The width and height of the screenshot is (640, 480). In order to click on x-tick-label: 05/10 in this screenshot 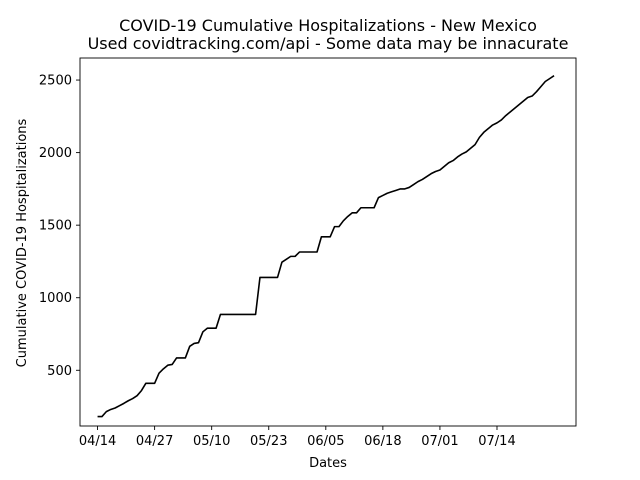, I will do `click(211, 441)`.